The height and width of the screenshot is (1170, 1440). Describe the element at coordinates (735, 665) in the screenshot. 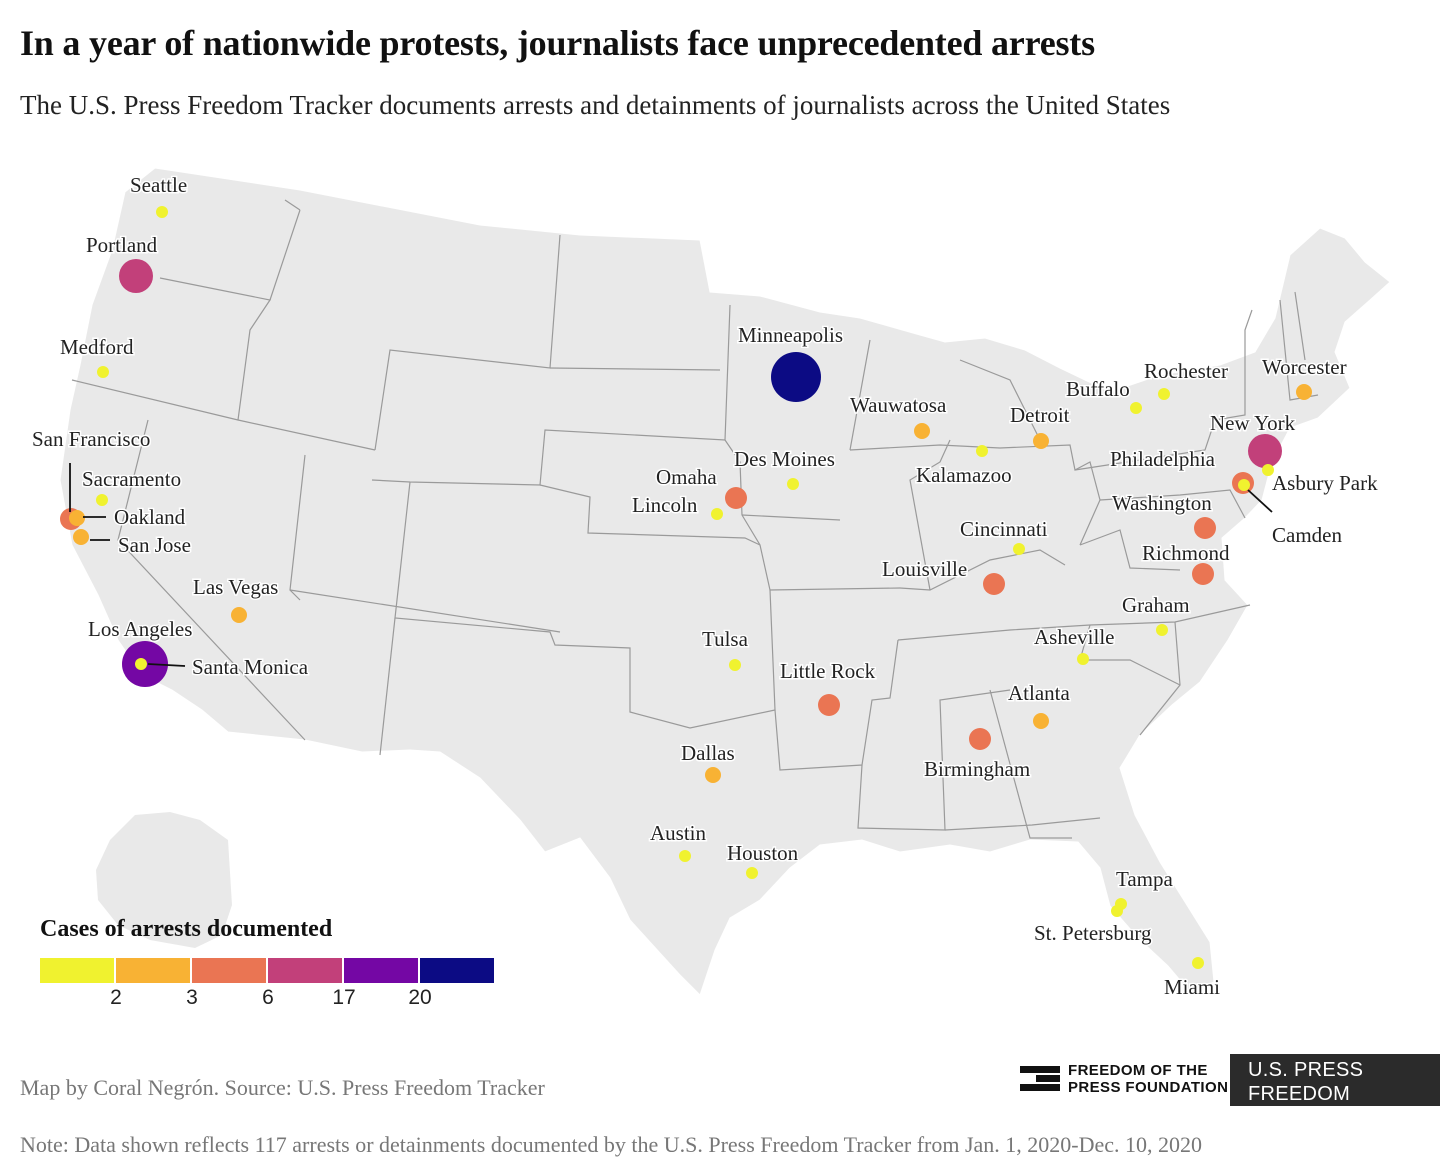

I see `city-marker-tulsa` at that location.